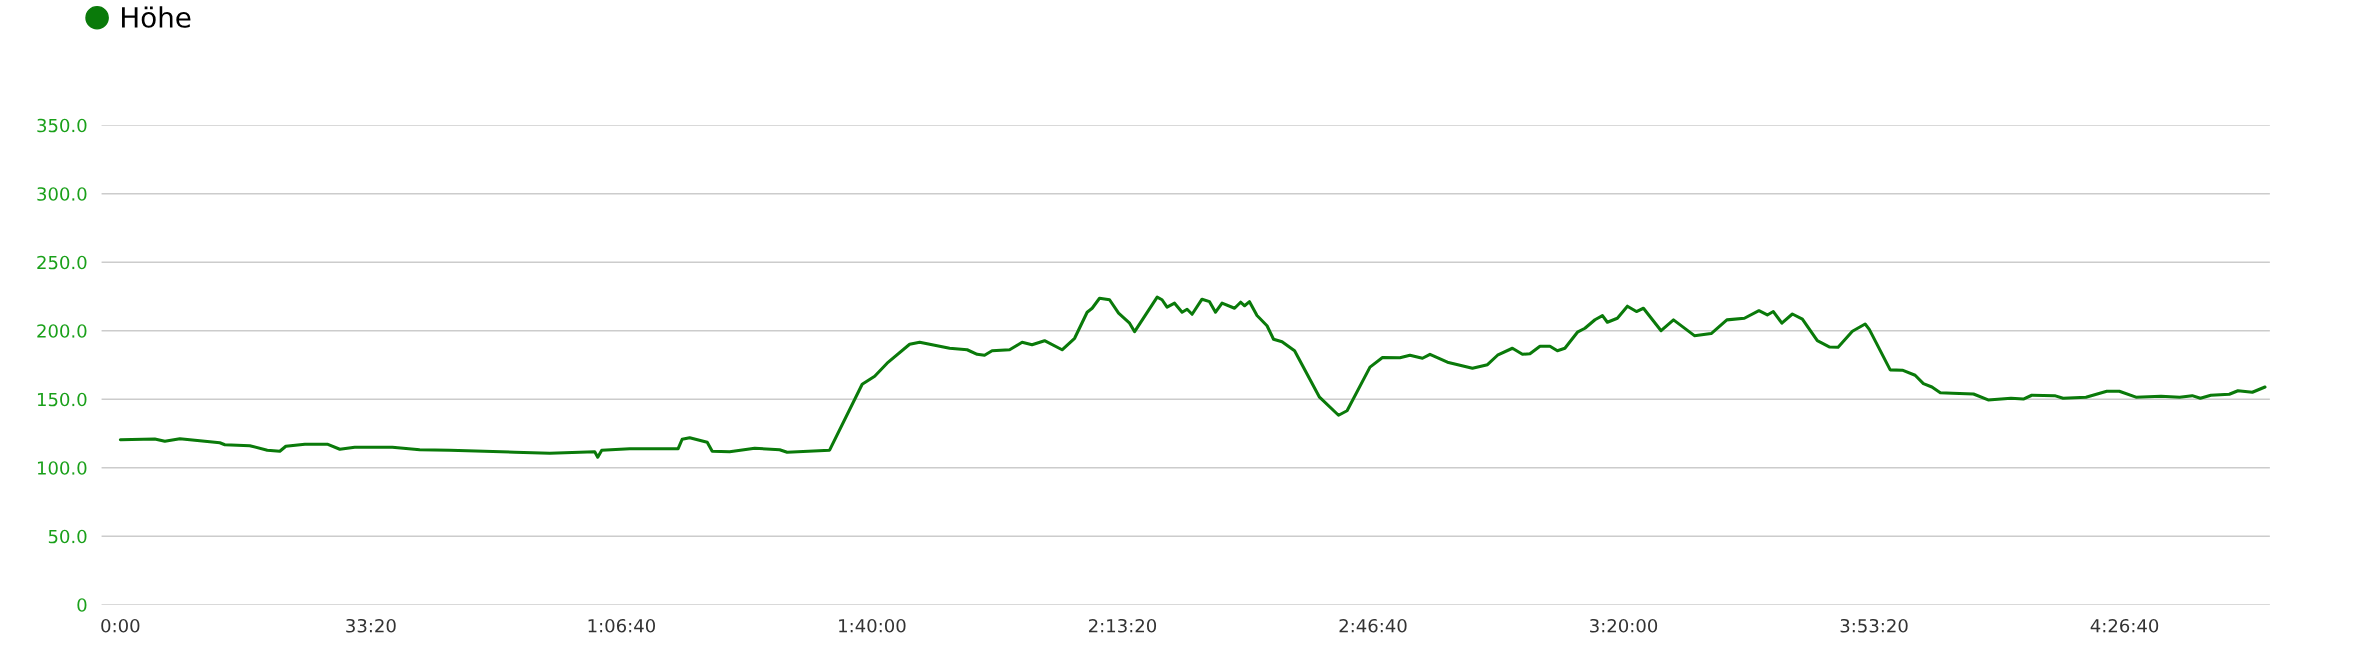  What do you see at coordinates (622, 625) in the screenshot?
I see `x-tick-label: 1:06:40` at bounding box center [622, 625].